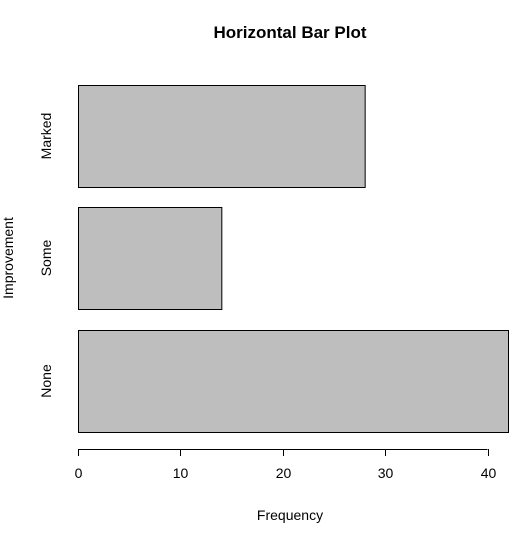 The image size is (531, 535). I want to click on bar-marked, so click(222, 136).